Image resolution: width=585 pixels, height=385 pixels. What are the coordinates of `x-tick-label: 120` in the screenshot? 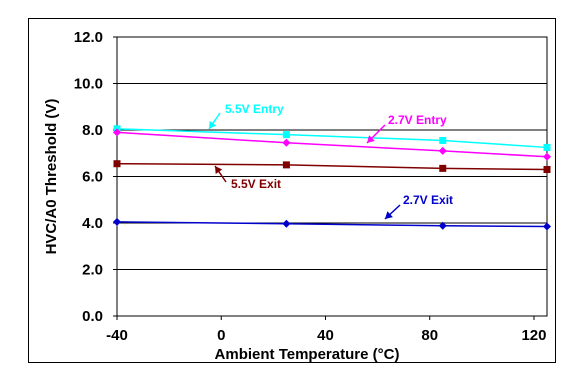 It's located at (533, 335).